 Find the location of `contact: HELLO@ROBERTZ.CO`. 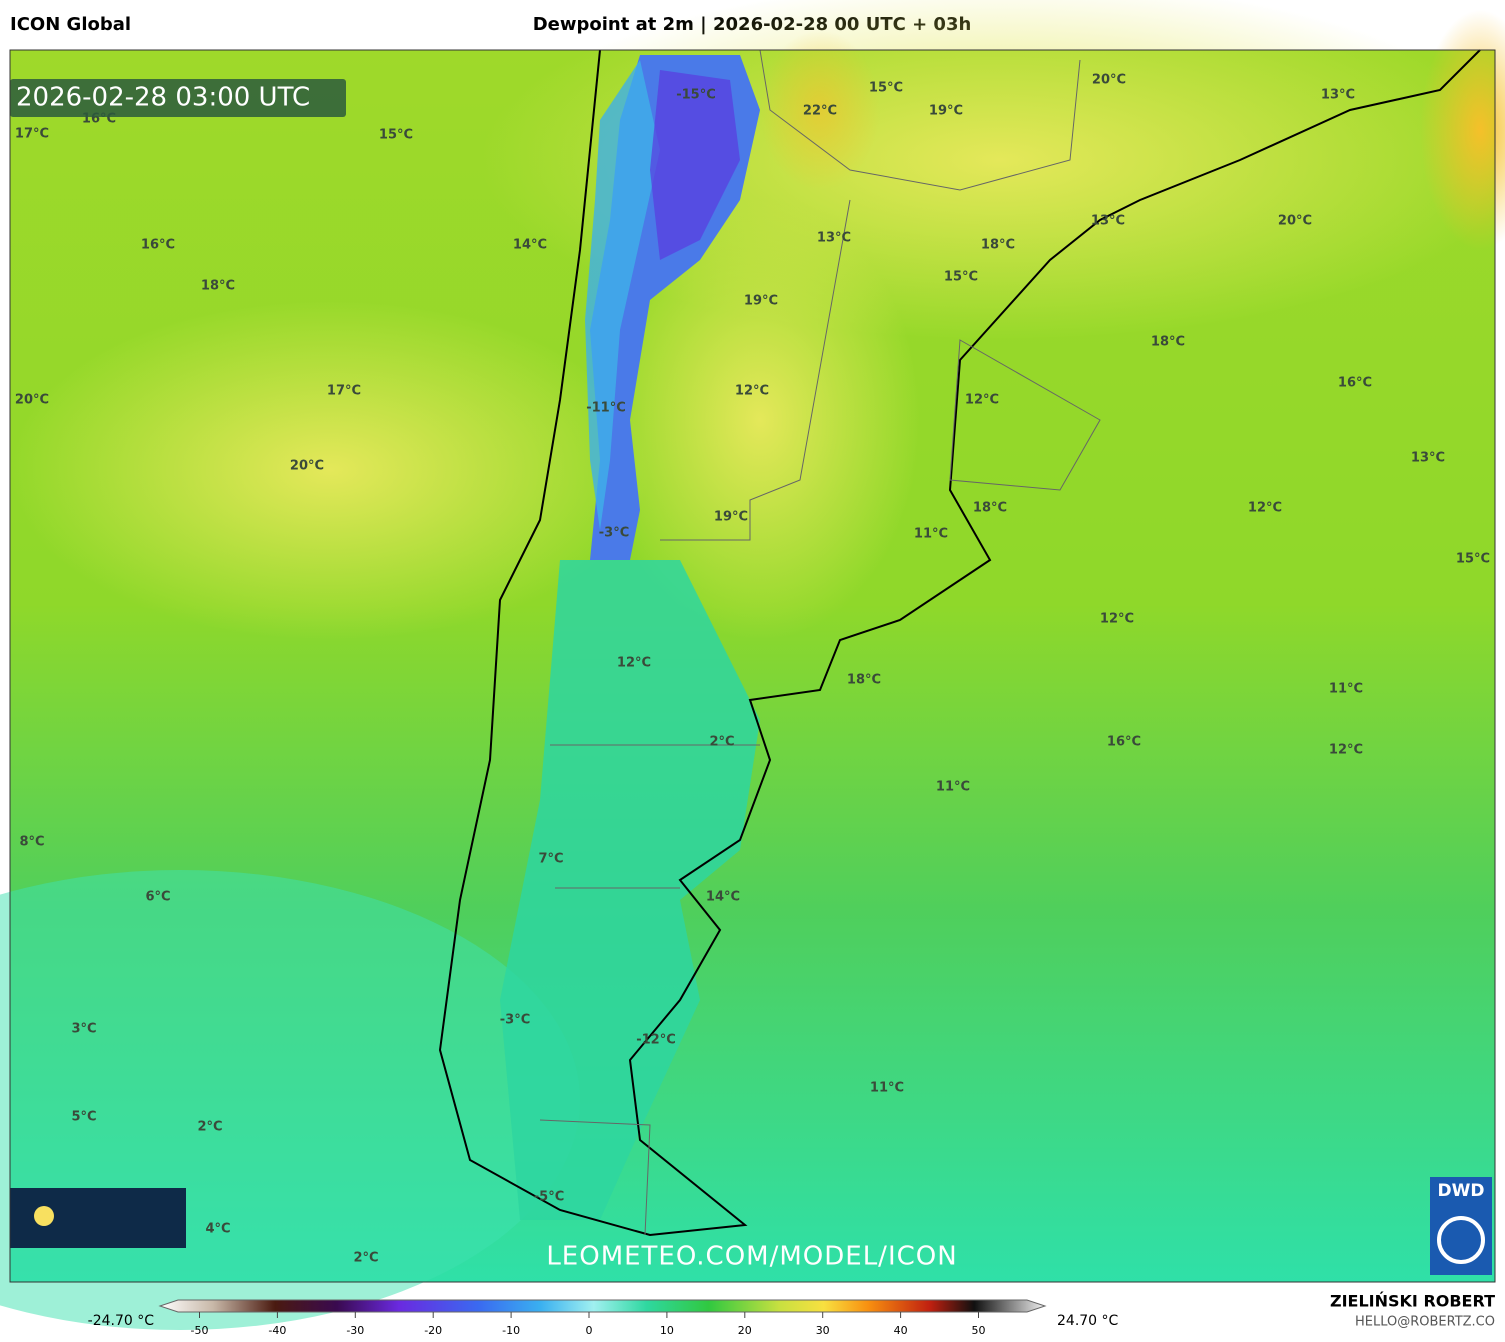

contact: HELLO@ROBERTZ.CO is located at coordinates (1425, 1322).